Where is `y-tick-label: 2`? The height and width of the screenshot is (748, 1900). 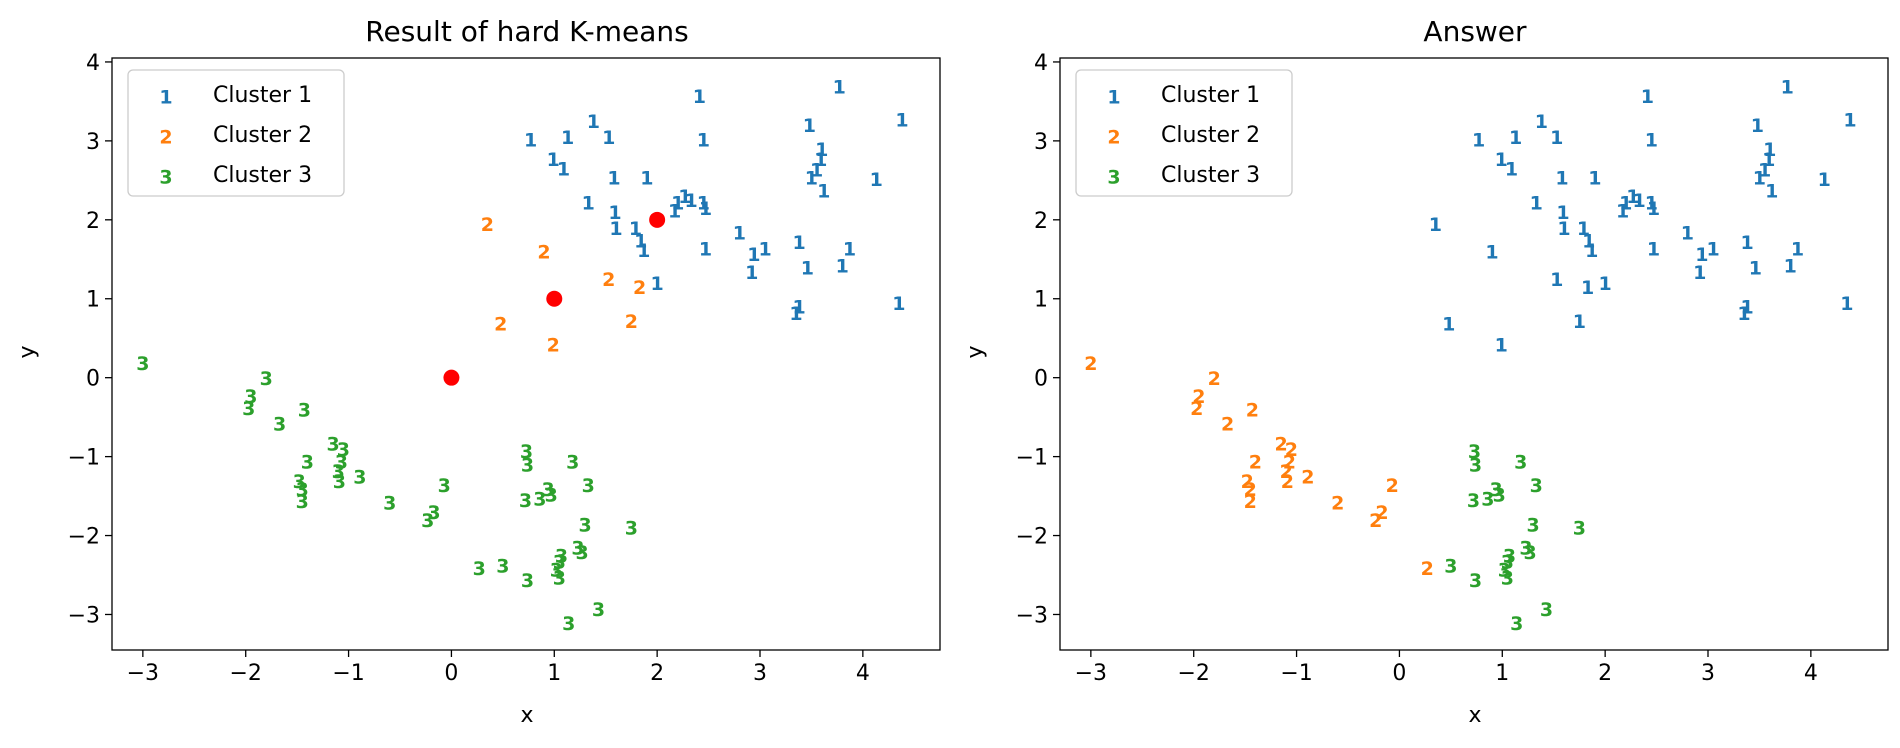 y-tick-label: 2 is located at coordinates (93, 221).